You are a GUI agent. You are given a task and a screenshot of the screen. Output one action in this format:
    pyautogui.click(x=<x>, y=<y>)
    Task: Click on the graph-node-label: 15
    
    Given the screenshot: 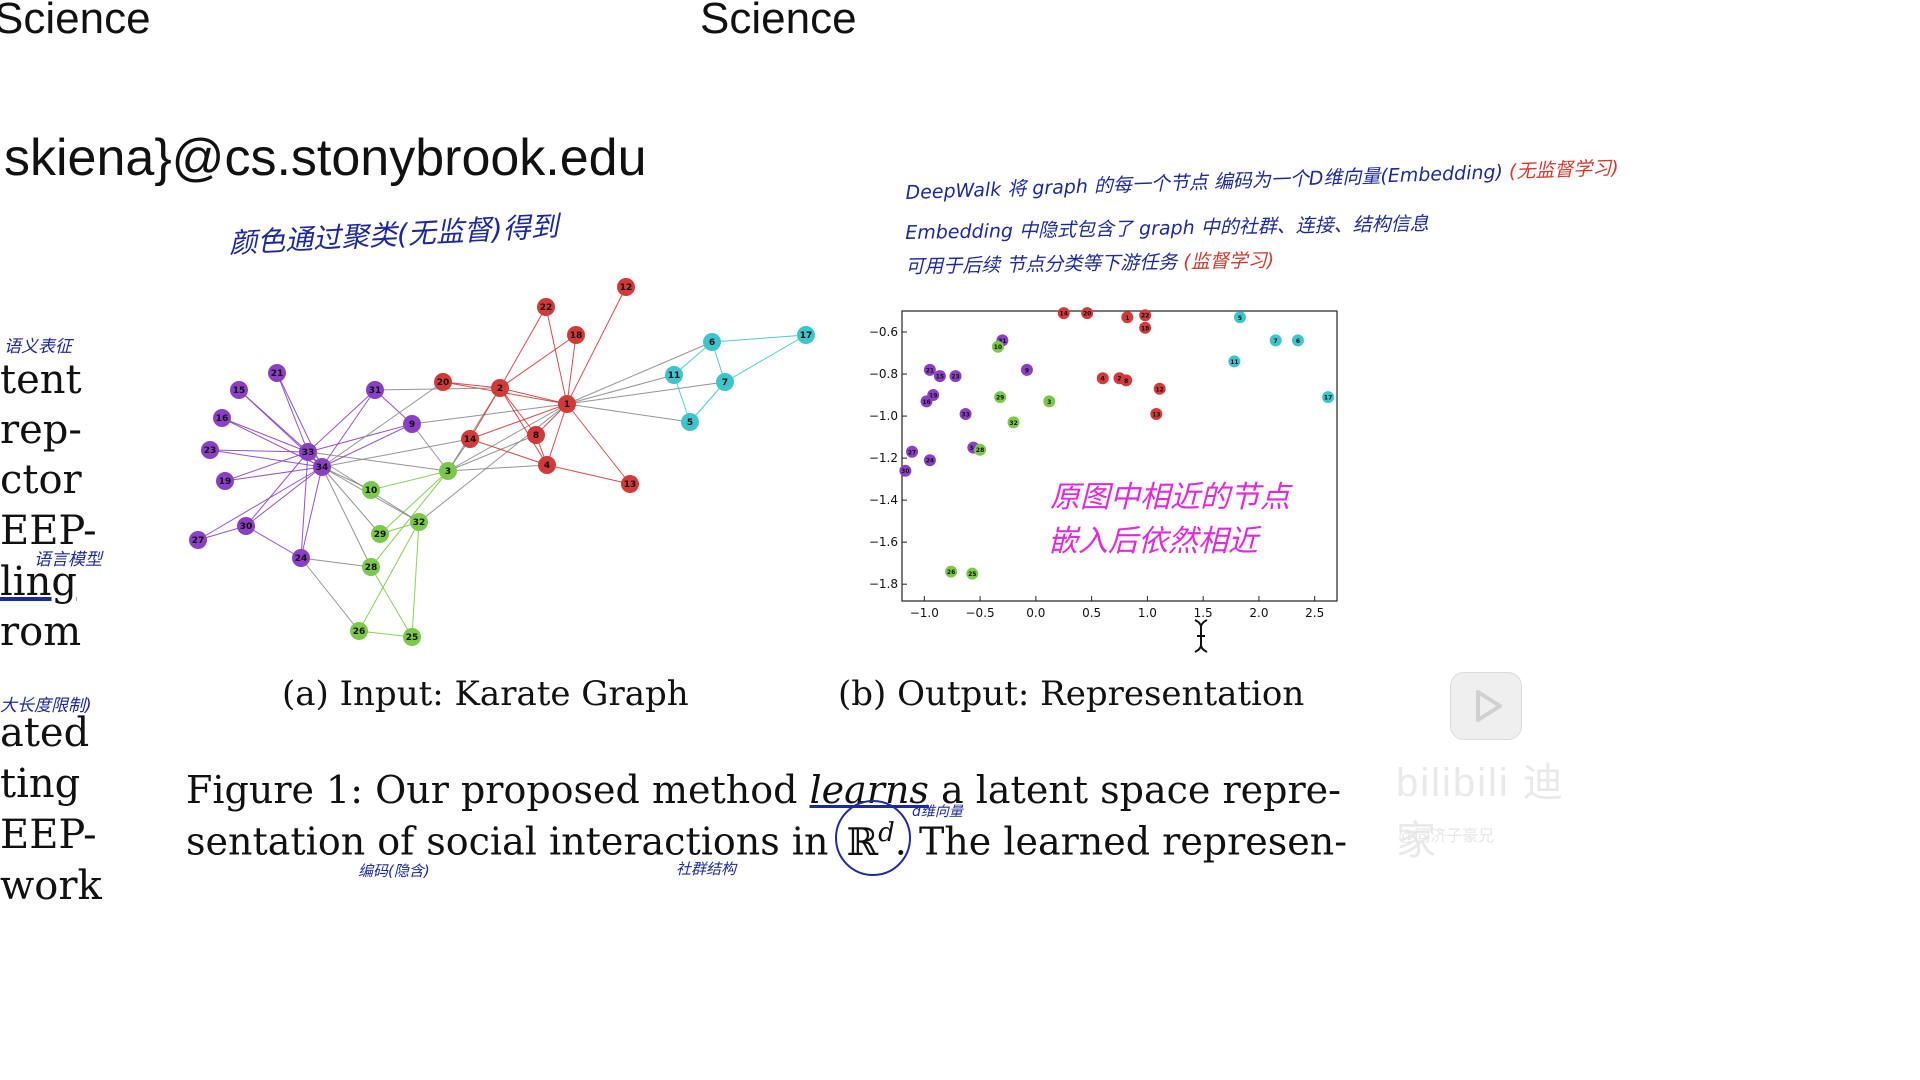 What is the action you would take?
    pyautogui.click(x=239, y=391)
    